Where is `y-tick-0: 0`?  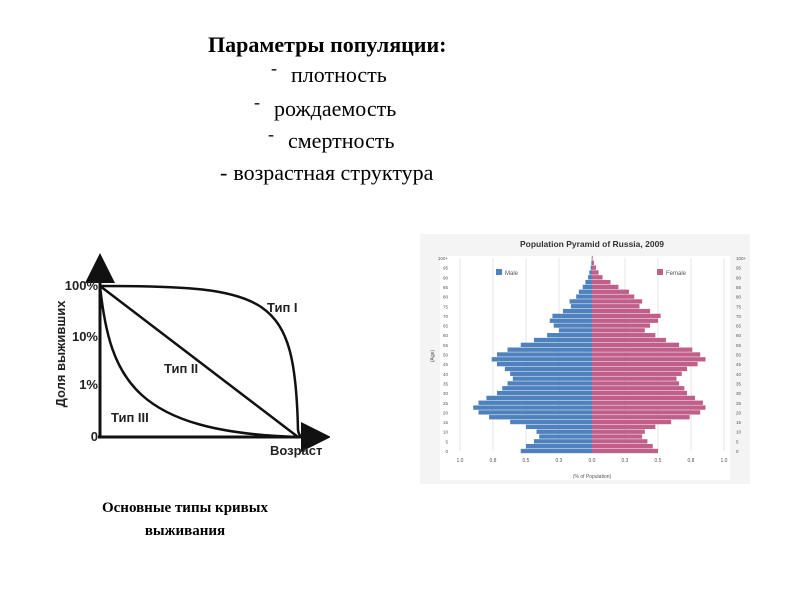 y-tick-0: 0 is located at coordinates (94, 436).